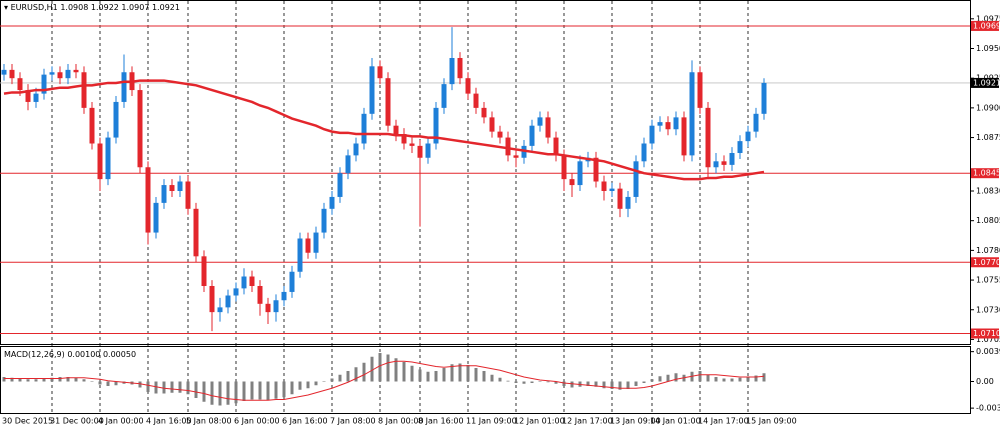 The width and height of the screenshot is (1000, 430). Describe the element at coordinates (635, 421) in the screenshot. I see `x-tick-label: 13 Jan 09:00` at that location.